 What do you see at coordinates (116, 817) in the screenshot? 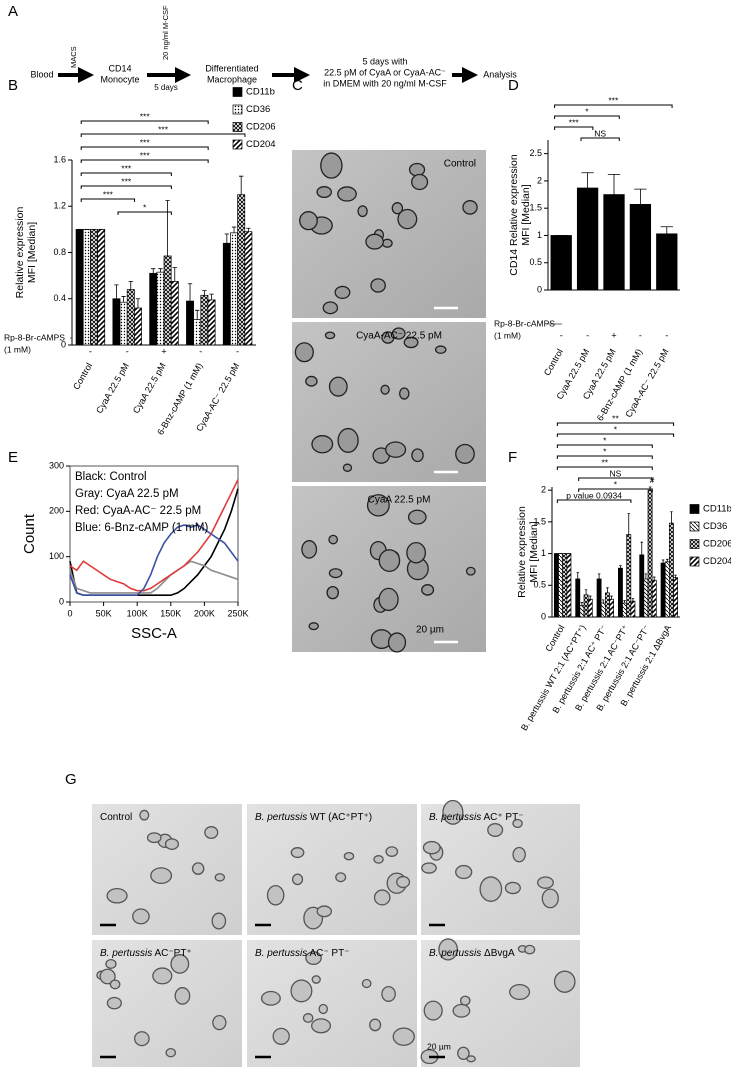
I see `micrograph-label: Control` at bounding box center [116, 817].